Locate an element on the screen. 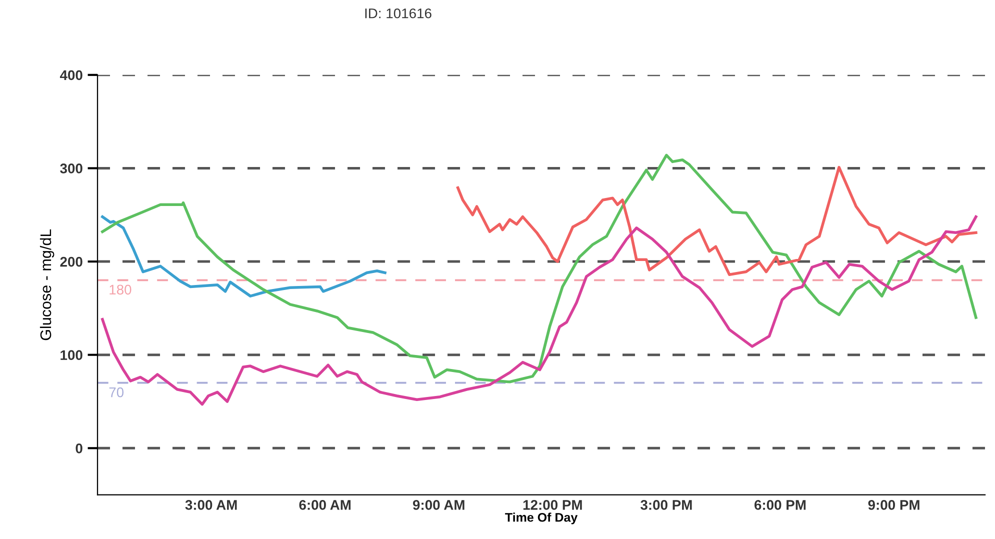 Image resolution: width=995 pixels, height=539 pixels. y-tick-label: 400 is located at coordinates (71, 75).